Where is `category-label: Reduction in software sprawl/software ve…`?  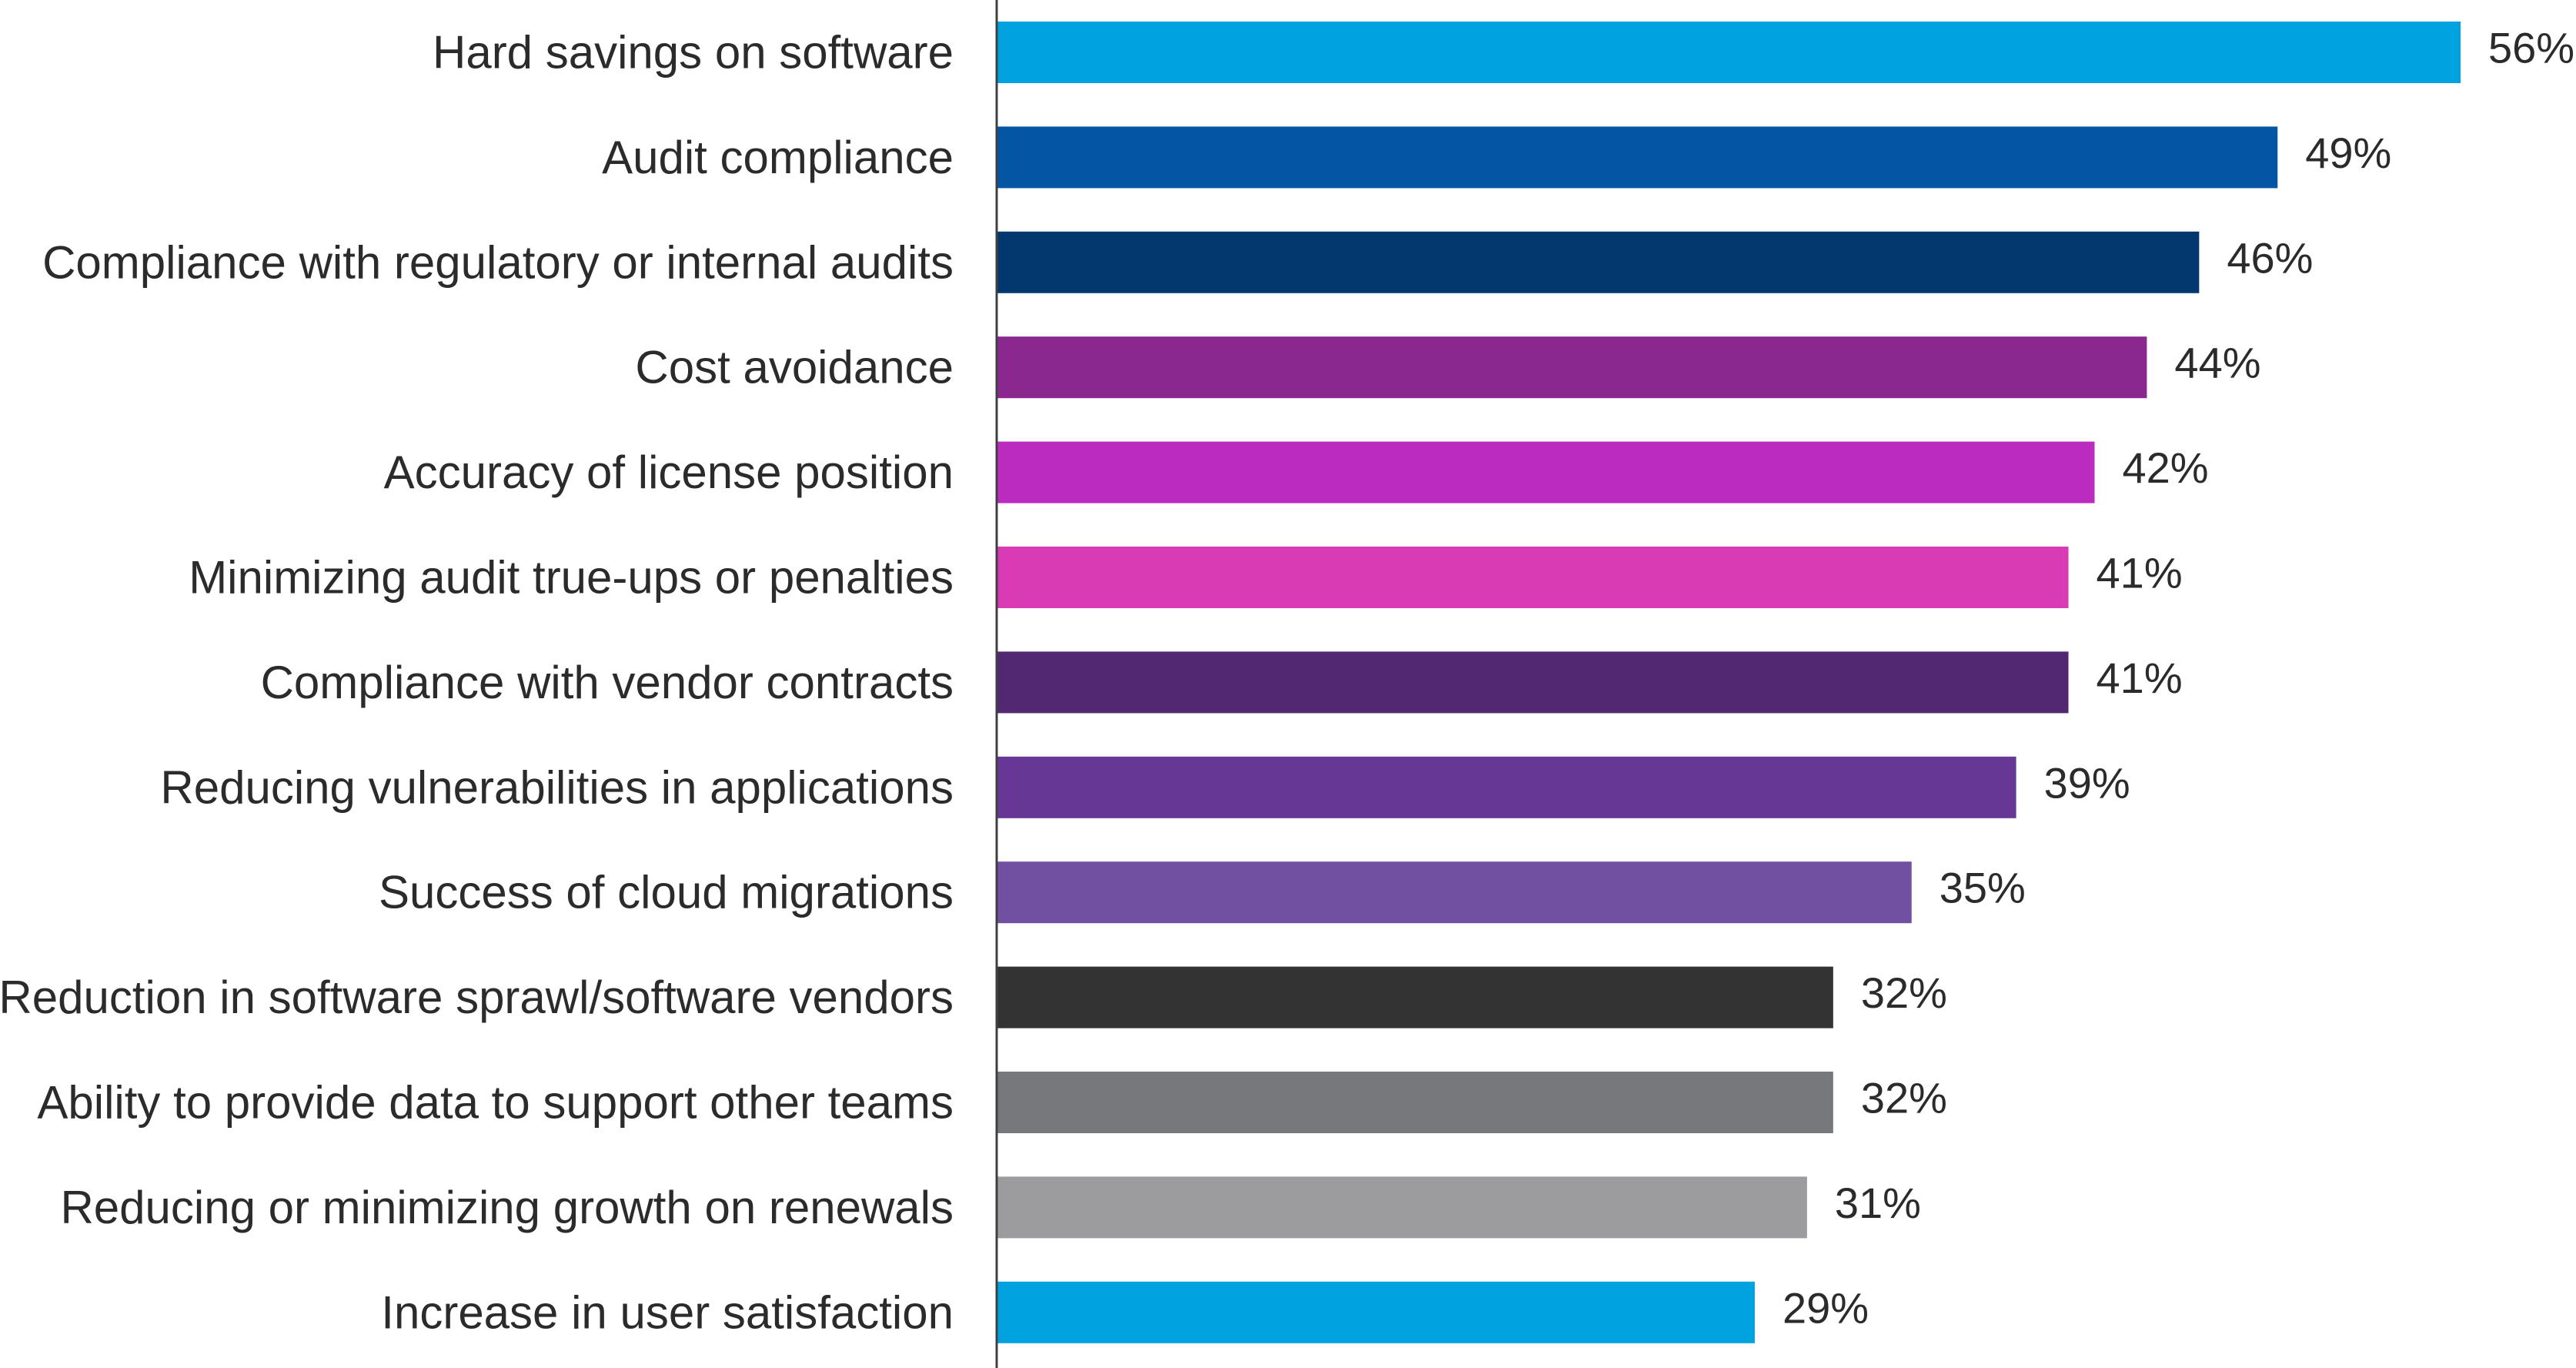 category-label: Reduction in software sprawl/software ve… is located at coordinates (477, 998).